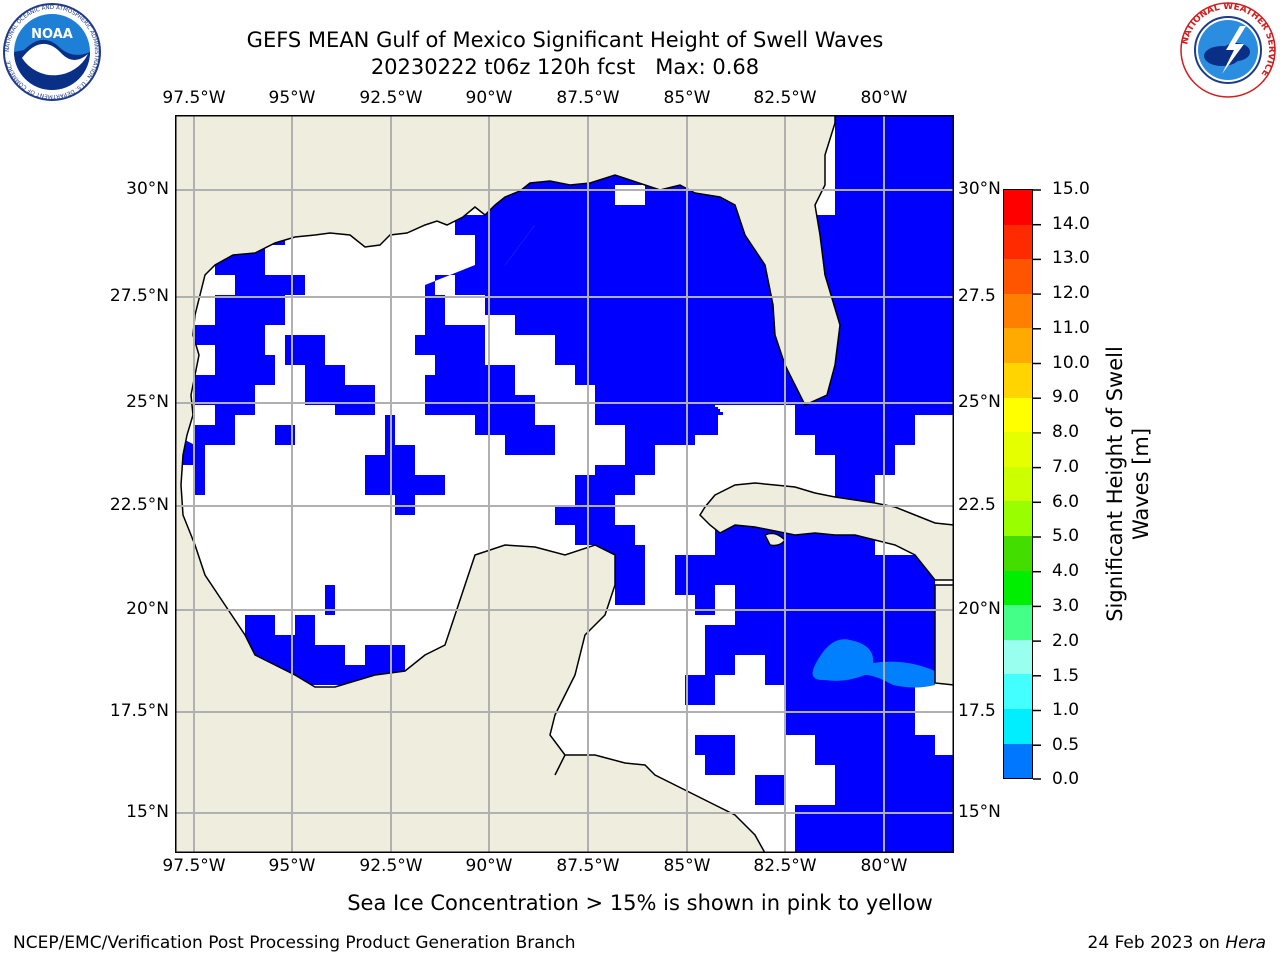 This screenshot has height=960, width=1280. What do you see at coordinates (565, 67) in the screenshot?
I see `title-line-2: 20230222 t06z 120h fcst Max: 0.68` at bounding box center [565, 67].